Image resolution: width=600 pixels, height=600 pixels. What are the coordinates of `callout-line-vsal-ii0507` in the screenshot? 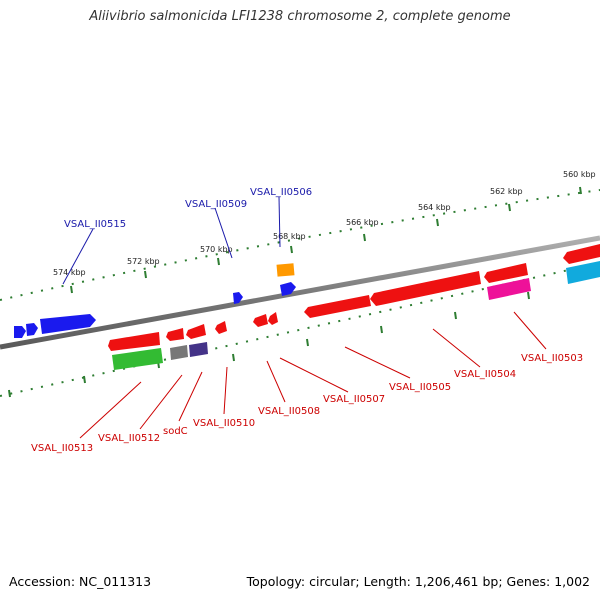 It's located at (314, 375).